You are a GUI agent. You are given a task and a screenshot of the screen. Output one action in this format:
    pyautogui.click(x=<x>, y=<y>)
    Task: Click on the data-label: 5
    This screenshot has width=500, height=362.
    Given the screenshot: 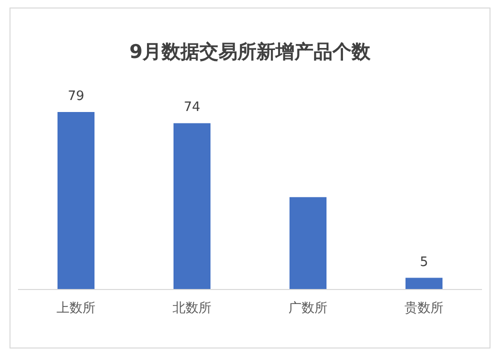 What is the action you would take?
    pyautogui.click(x=424, y=262)
    